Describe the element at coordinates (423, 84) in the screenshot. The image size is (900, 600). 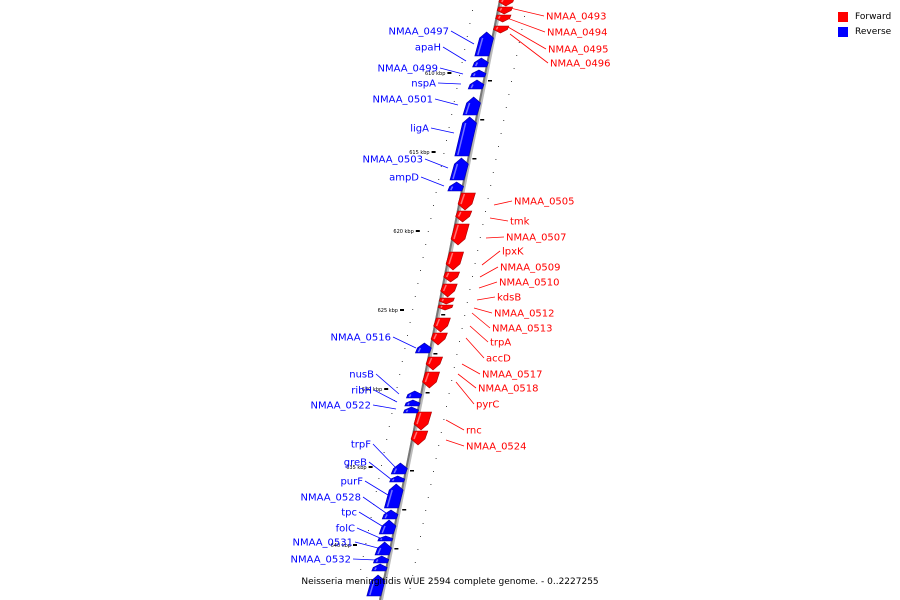
I see `reverse-gene-label: nspA` at that location.